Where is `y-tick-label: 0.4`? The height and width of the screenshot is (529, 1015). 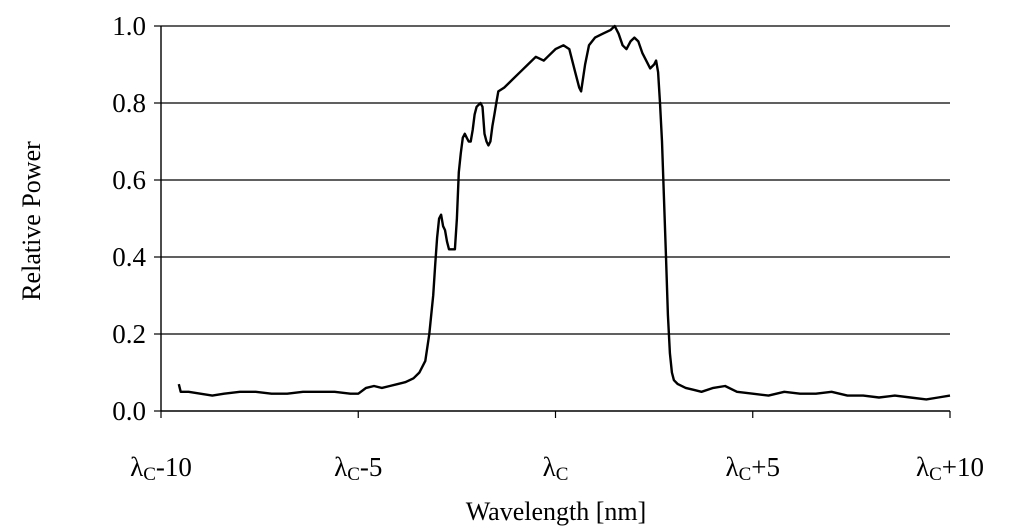 y-tick-label: 0.4 is located at coordinates (129, 257).